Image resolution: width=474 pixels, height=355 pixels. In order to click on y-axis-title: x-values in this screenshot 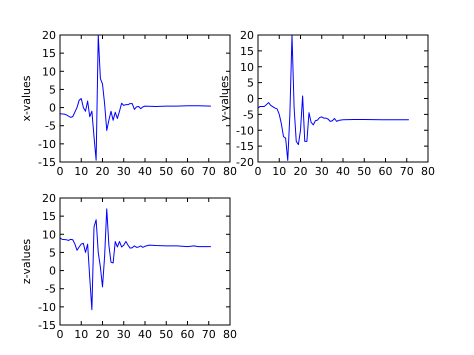, I will do `click(26, 98)`.